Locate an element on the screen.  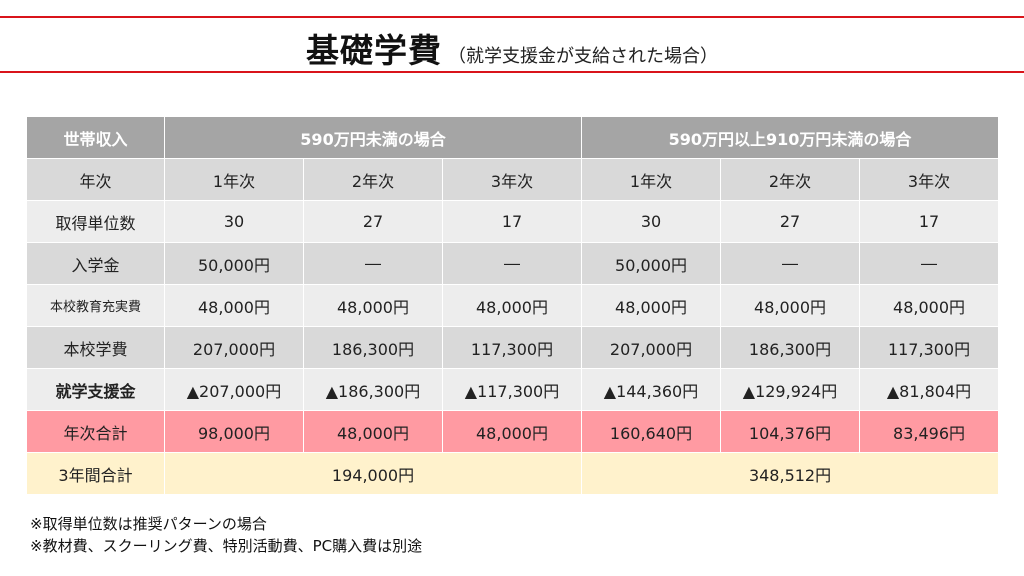
table-row-year: 年次 1年次 2年次 3年次 1年次 2年次 3年次 is located at coordinates (513, 179).